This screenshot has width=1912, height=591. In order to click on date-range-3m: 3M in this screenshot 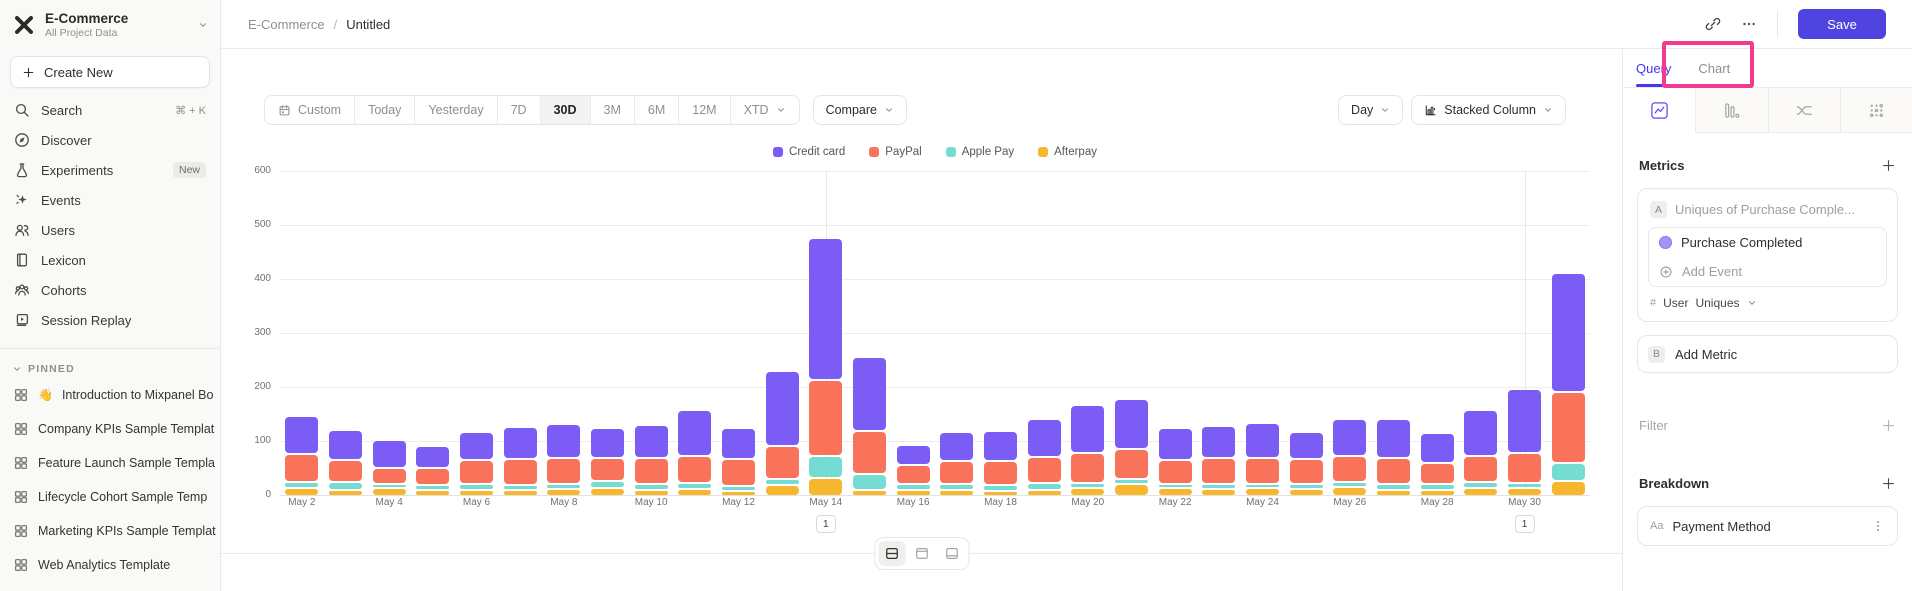, I will do `click(611, 110)`.